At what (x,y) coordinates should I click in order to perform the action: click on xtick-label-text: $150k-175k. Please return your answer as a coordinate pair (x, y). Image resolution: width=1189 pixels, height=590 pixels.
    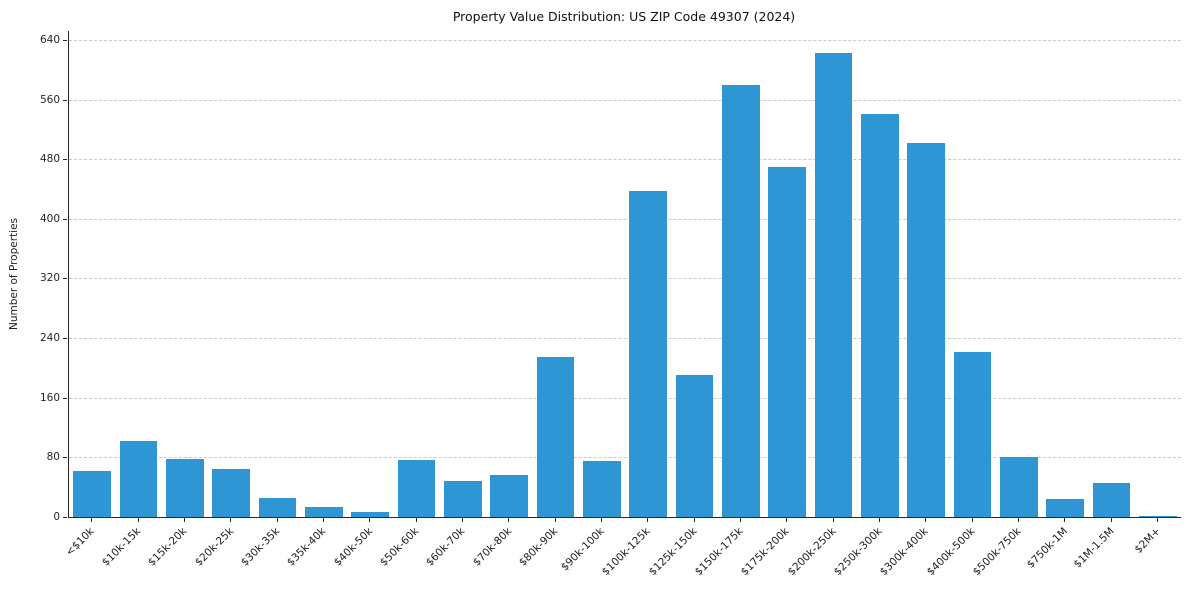
    Looking at the image, I should click on (719, 552).